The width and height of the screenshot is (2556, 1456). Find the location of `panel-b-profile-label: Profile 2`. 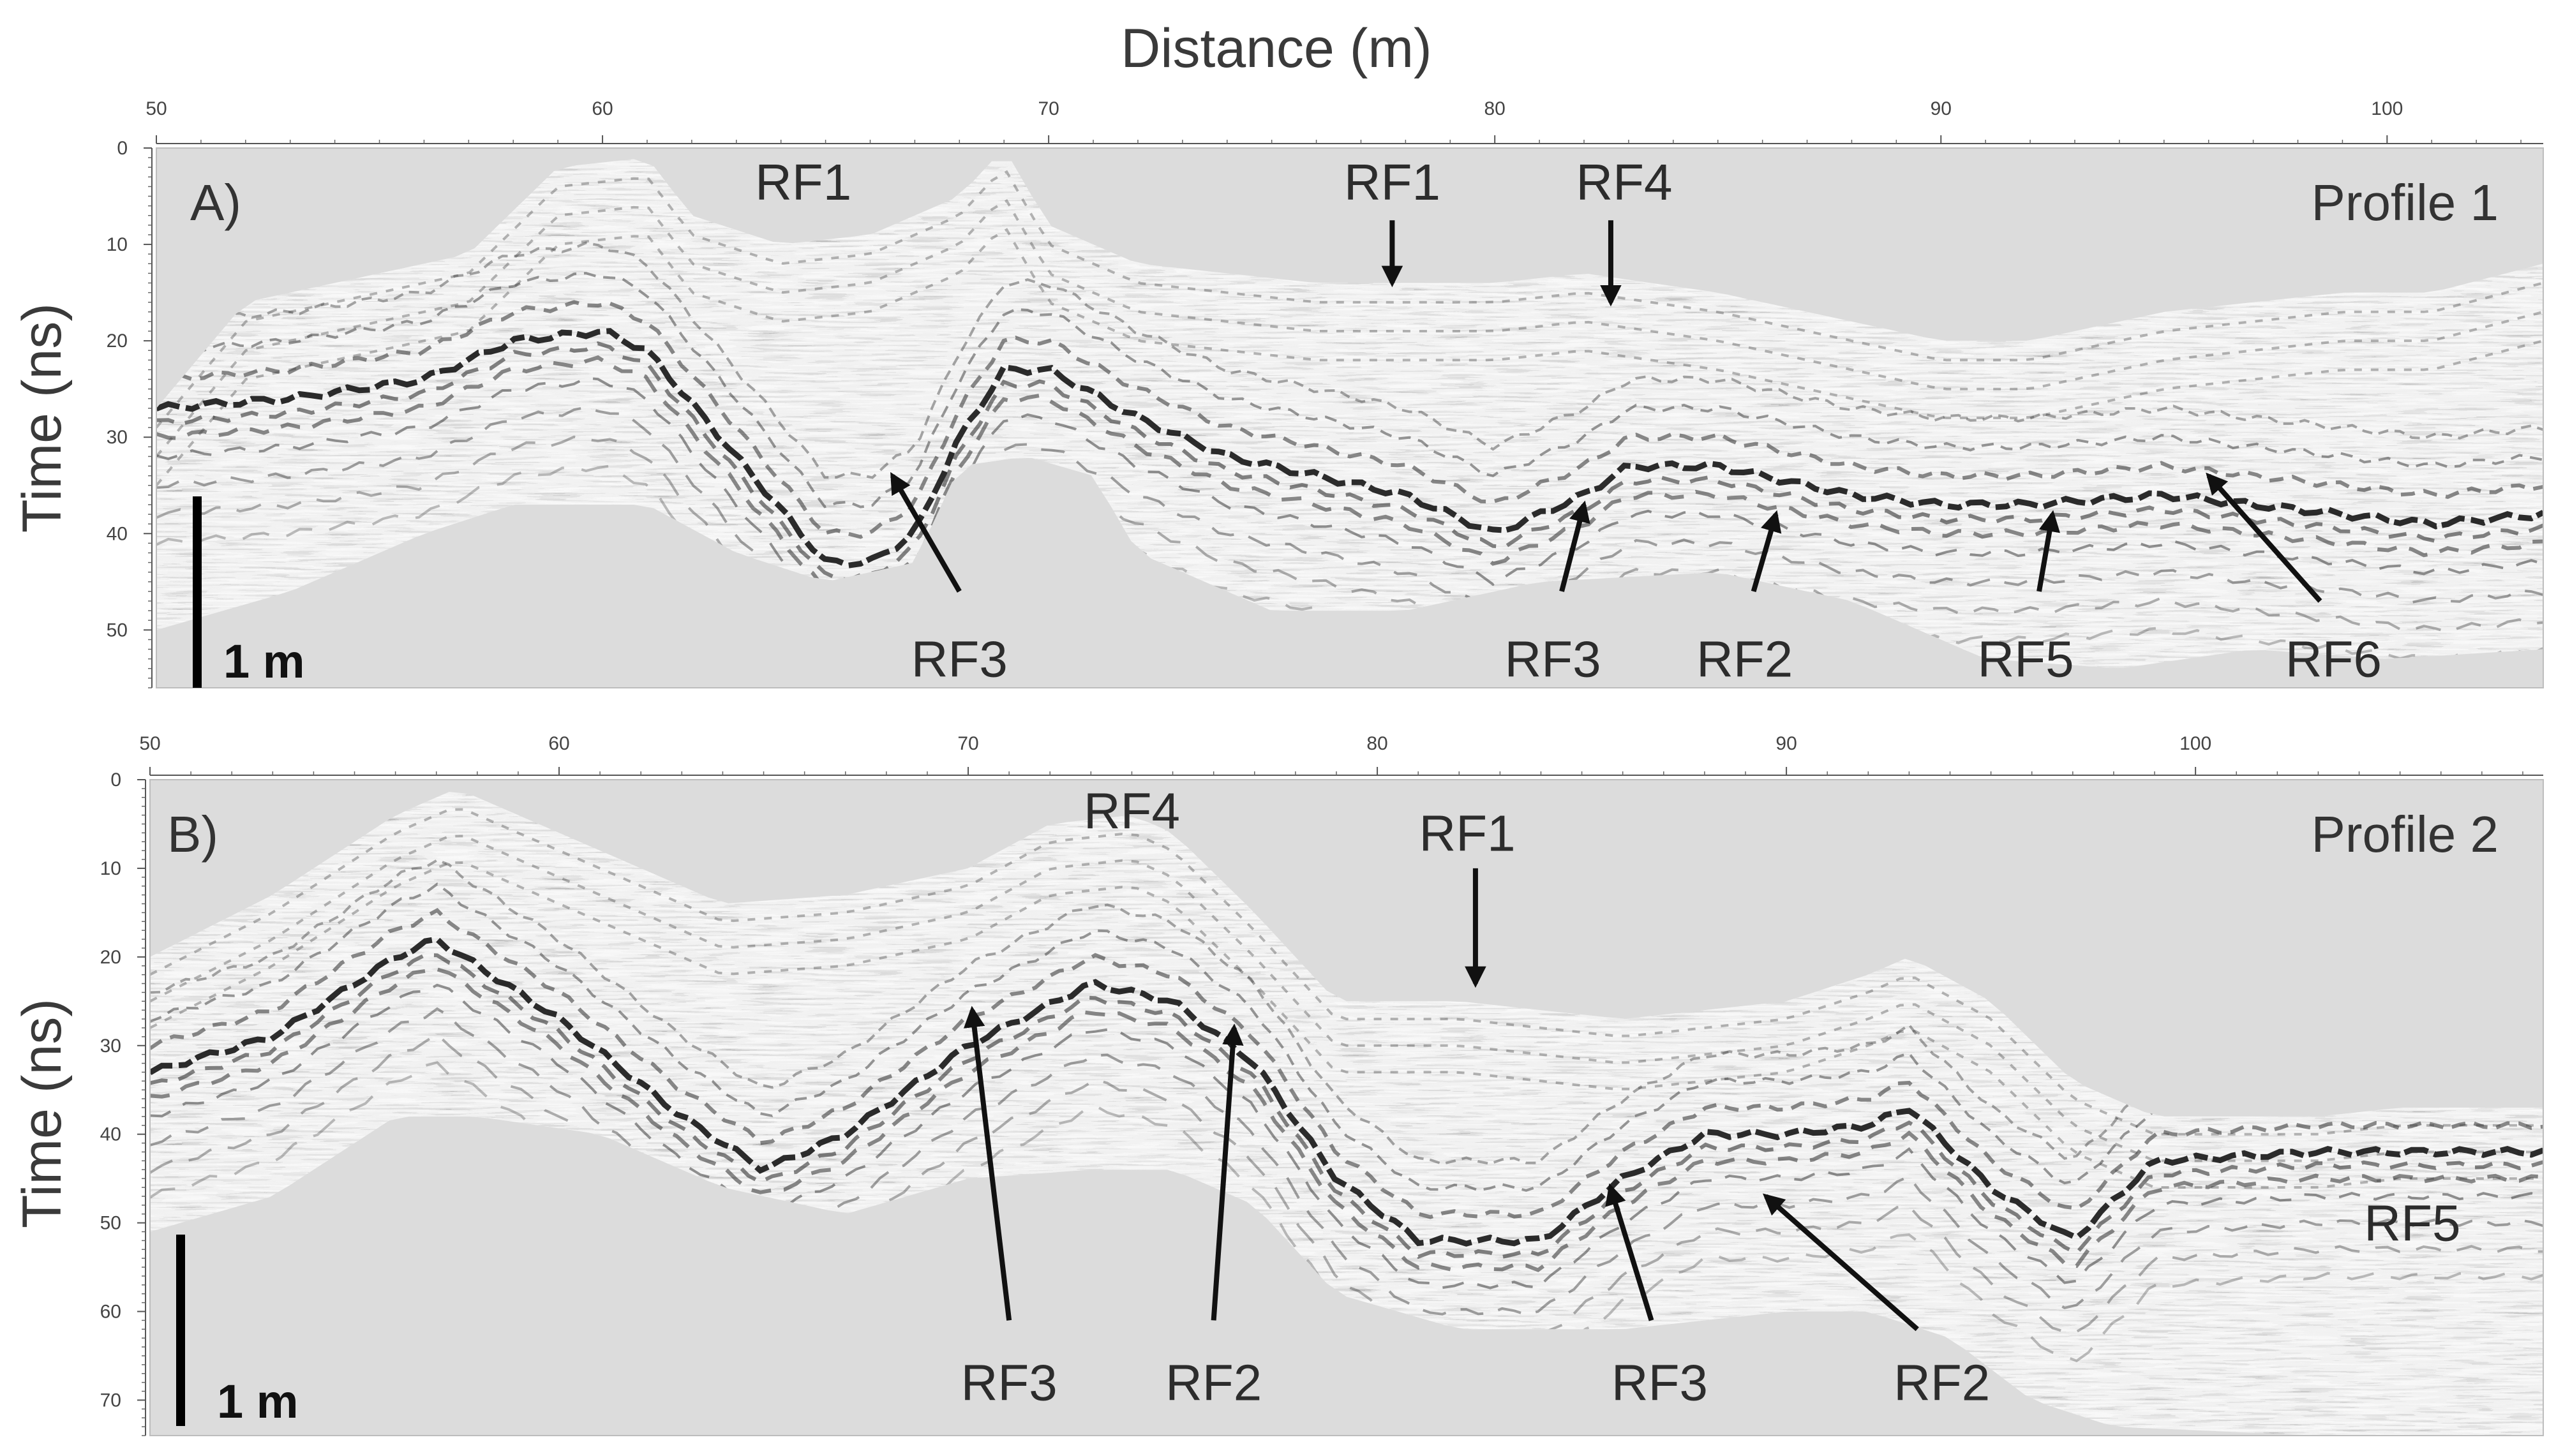

panel-b-profile-label: Profile 2 is located at coordinates (2405, 834).